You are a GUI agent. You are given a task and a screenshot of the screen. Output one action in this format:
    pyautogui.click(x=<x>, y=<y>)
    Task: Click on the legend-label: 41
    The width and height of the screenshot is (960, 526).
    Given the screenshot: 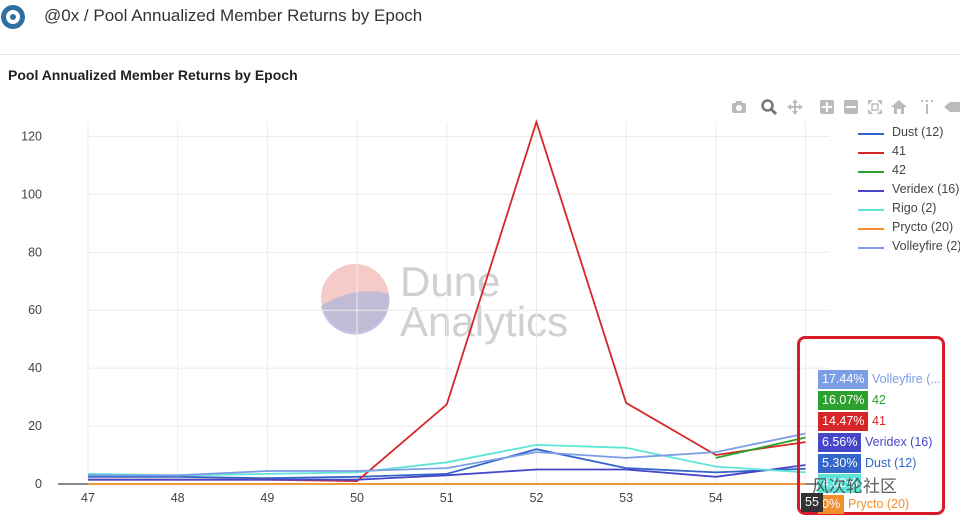 What is the action you would take?
    pyautogui.click(x=899, y=151)
    